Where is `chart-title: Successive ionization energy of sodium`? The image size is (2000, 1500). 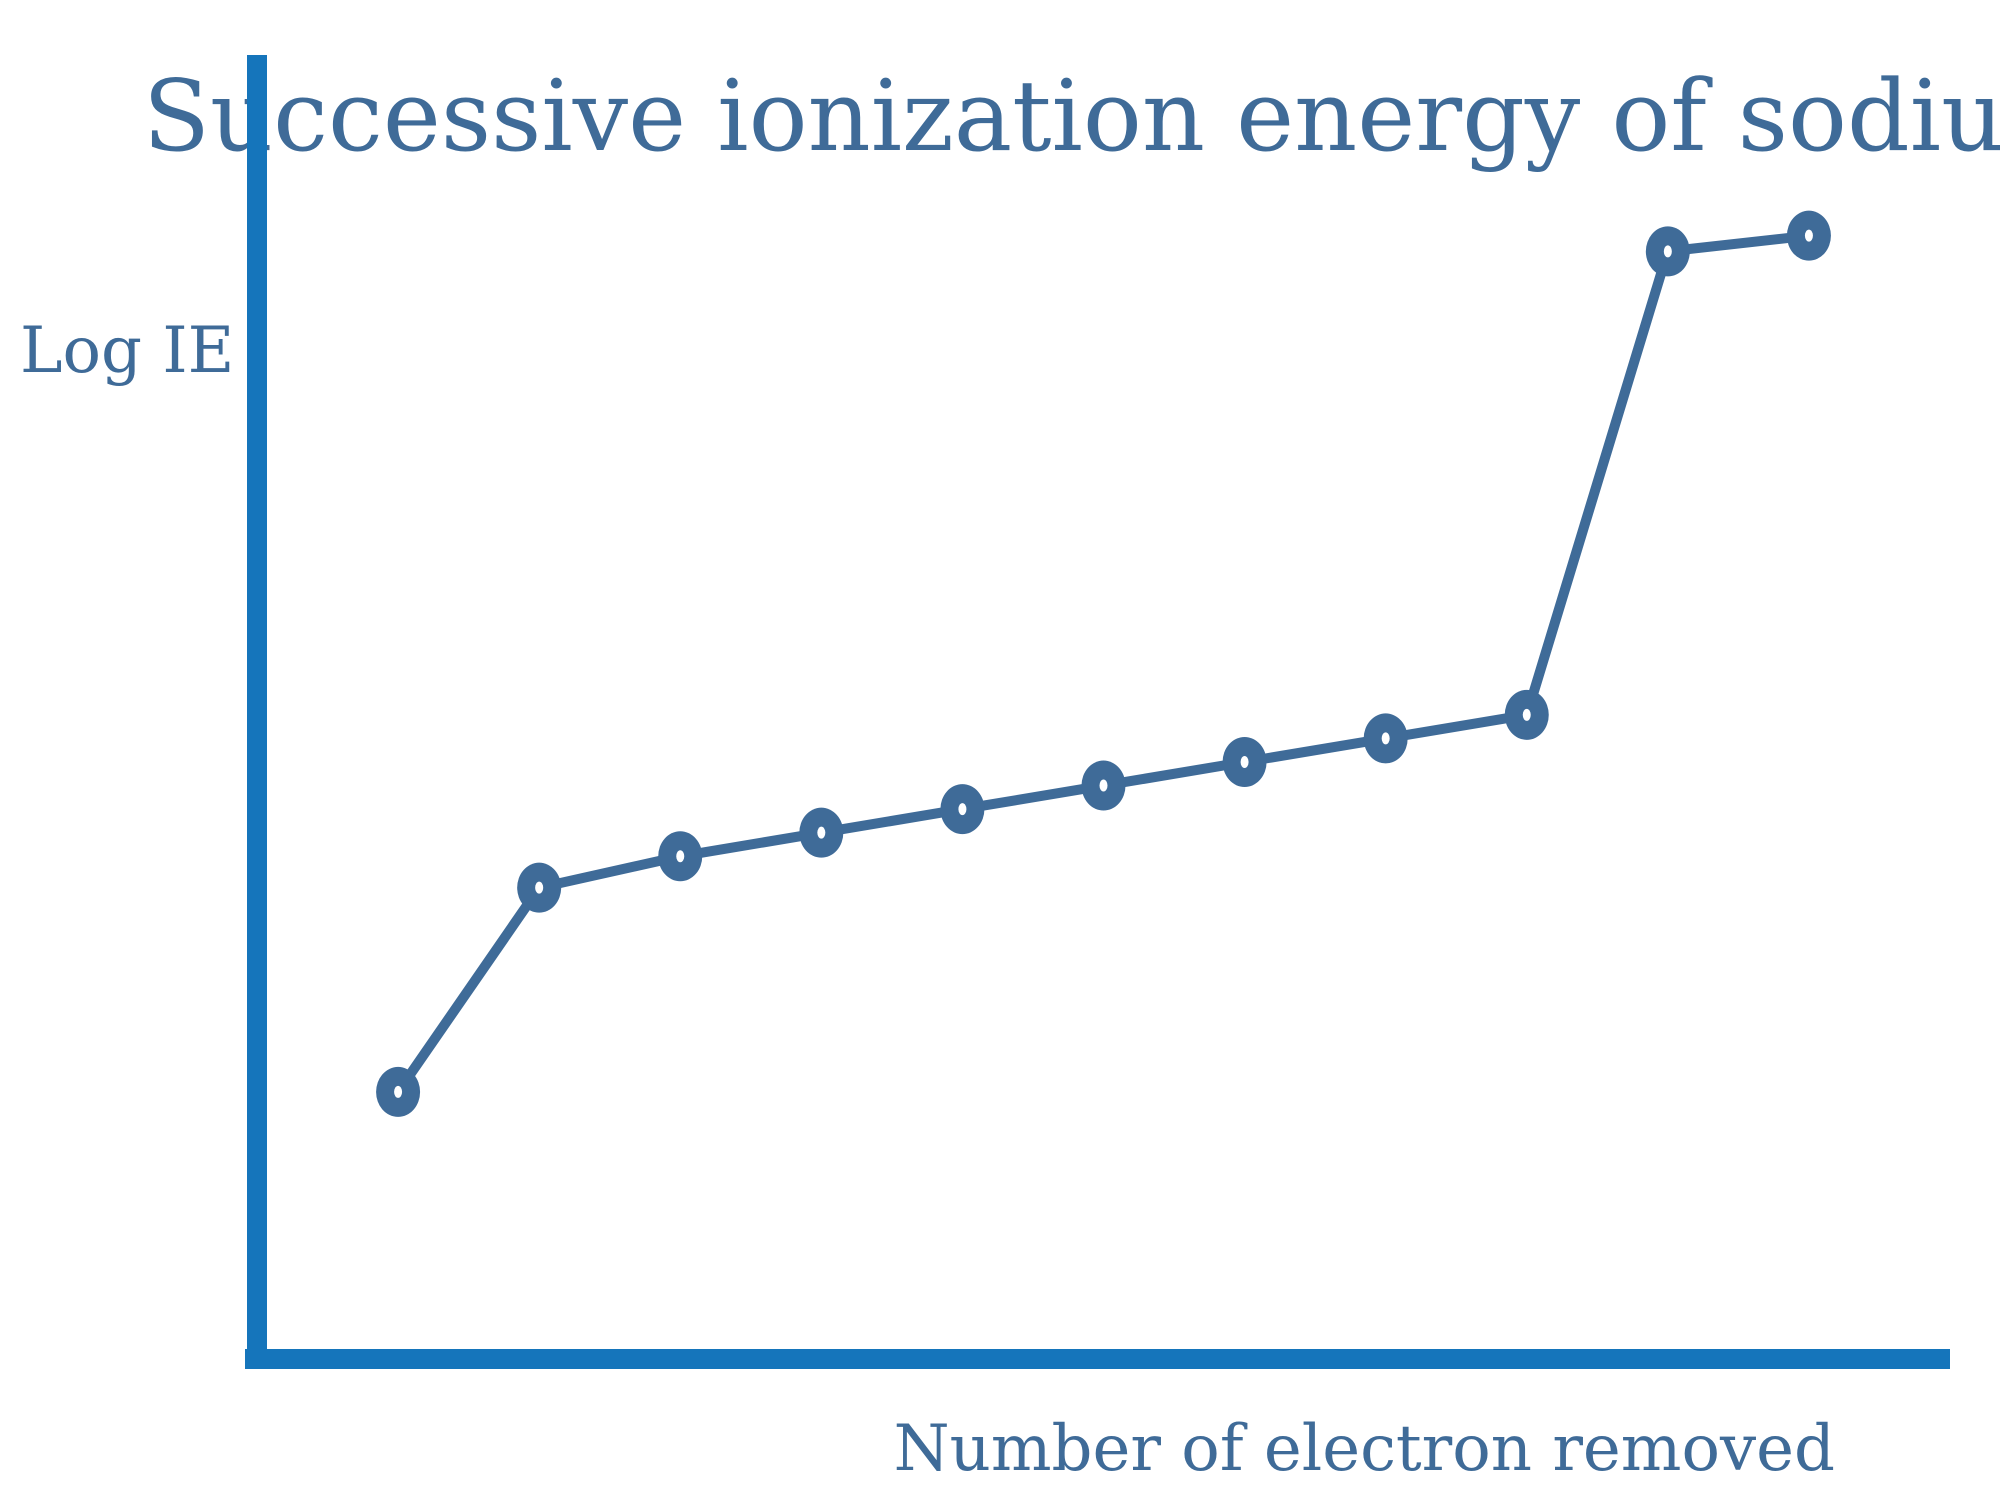
chart-title: Successive ionization energy of sodium is located at coordinates (1071, 117).